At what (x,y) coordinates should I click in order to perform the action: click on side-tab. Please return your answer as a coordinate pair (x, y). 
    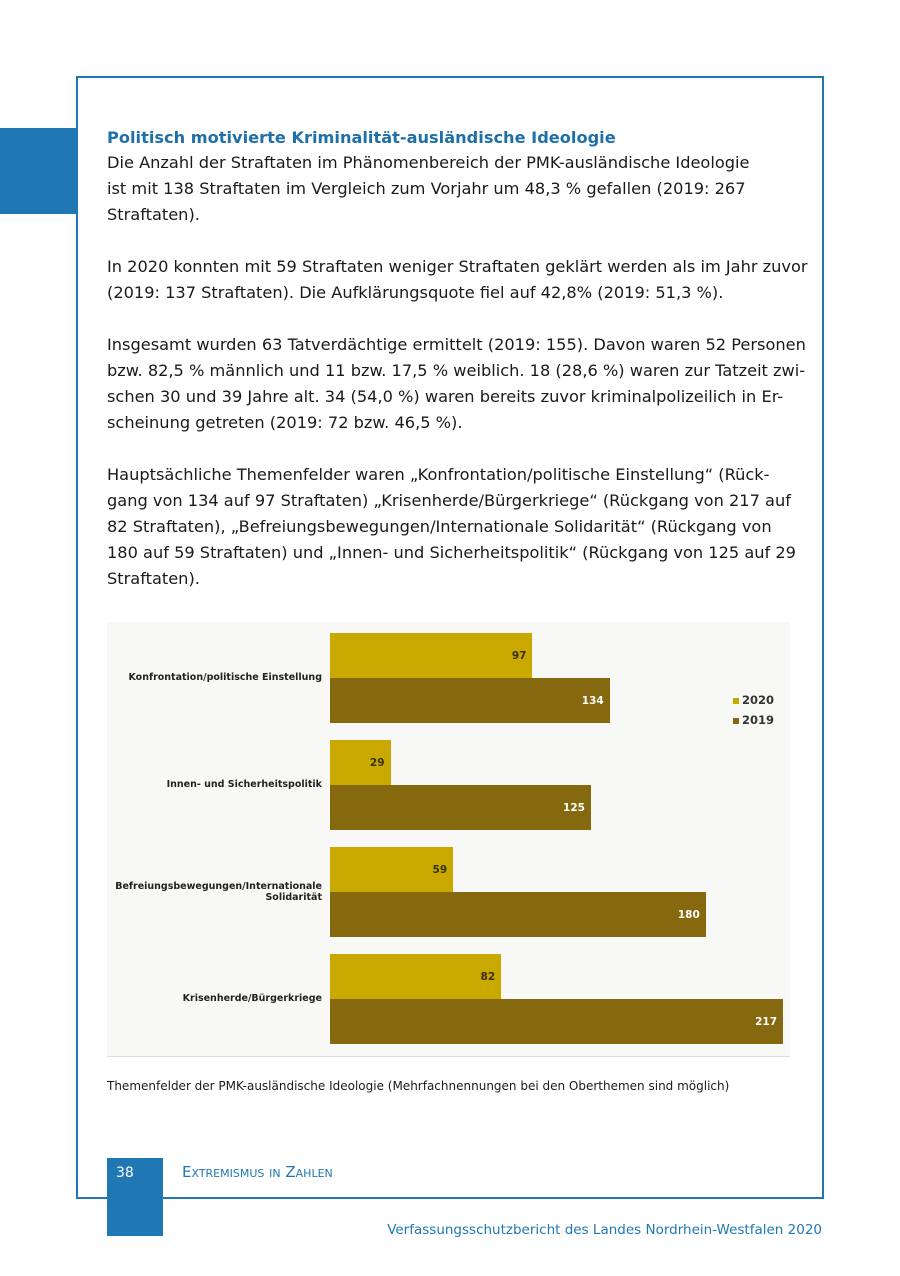
    Looking at the image, I should click on (38, 171).